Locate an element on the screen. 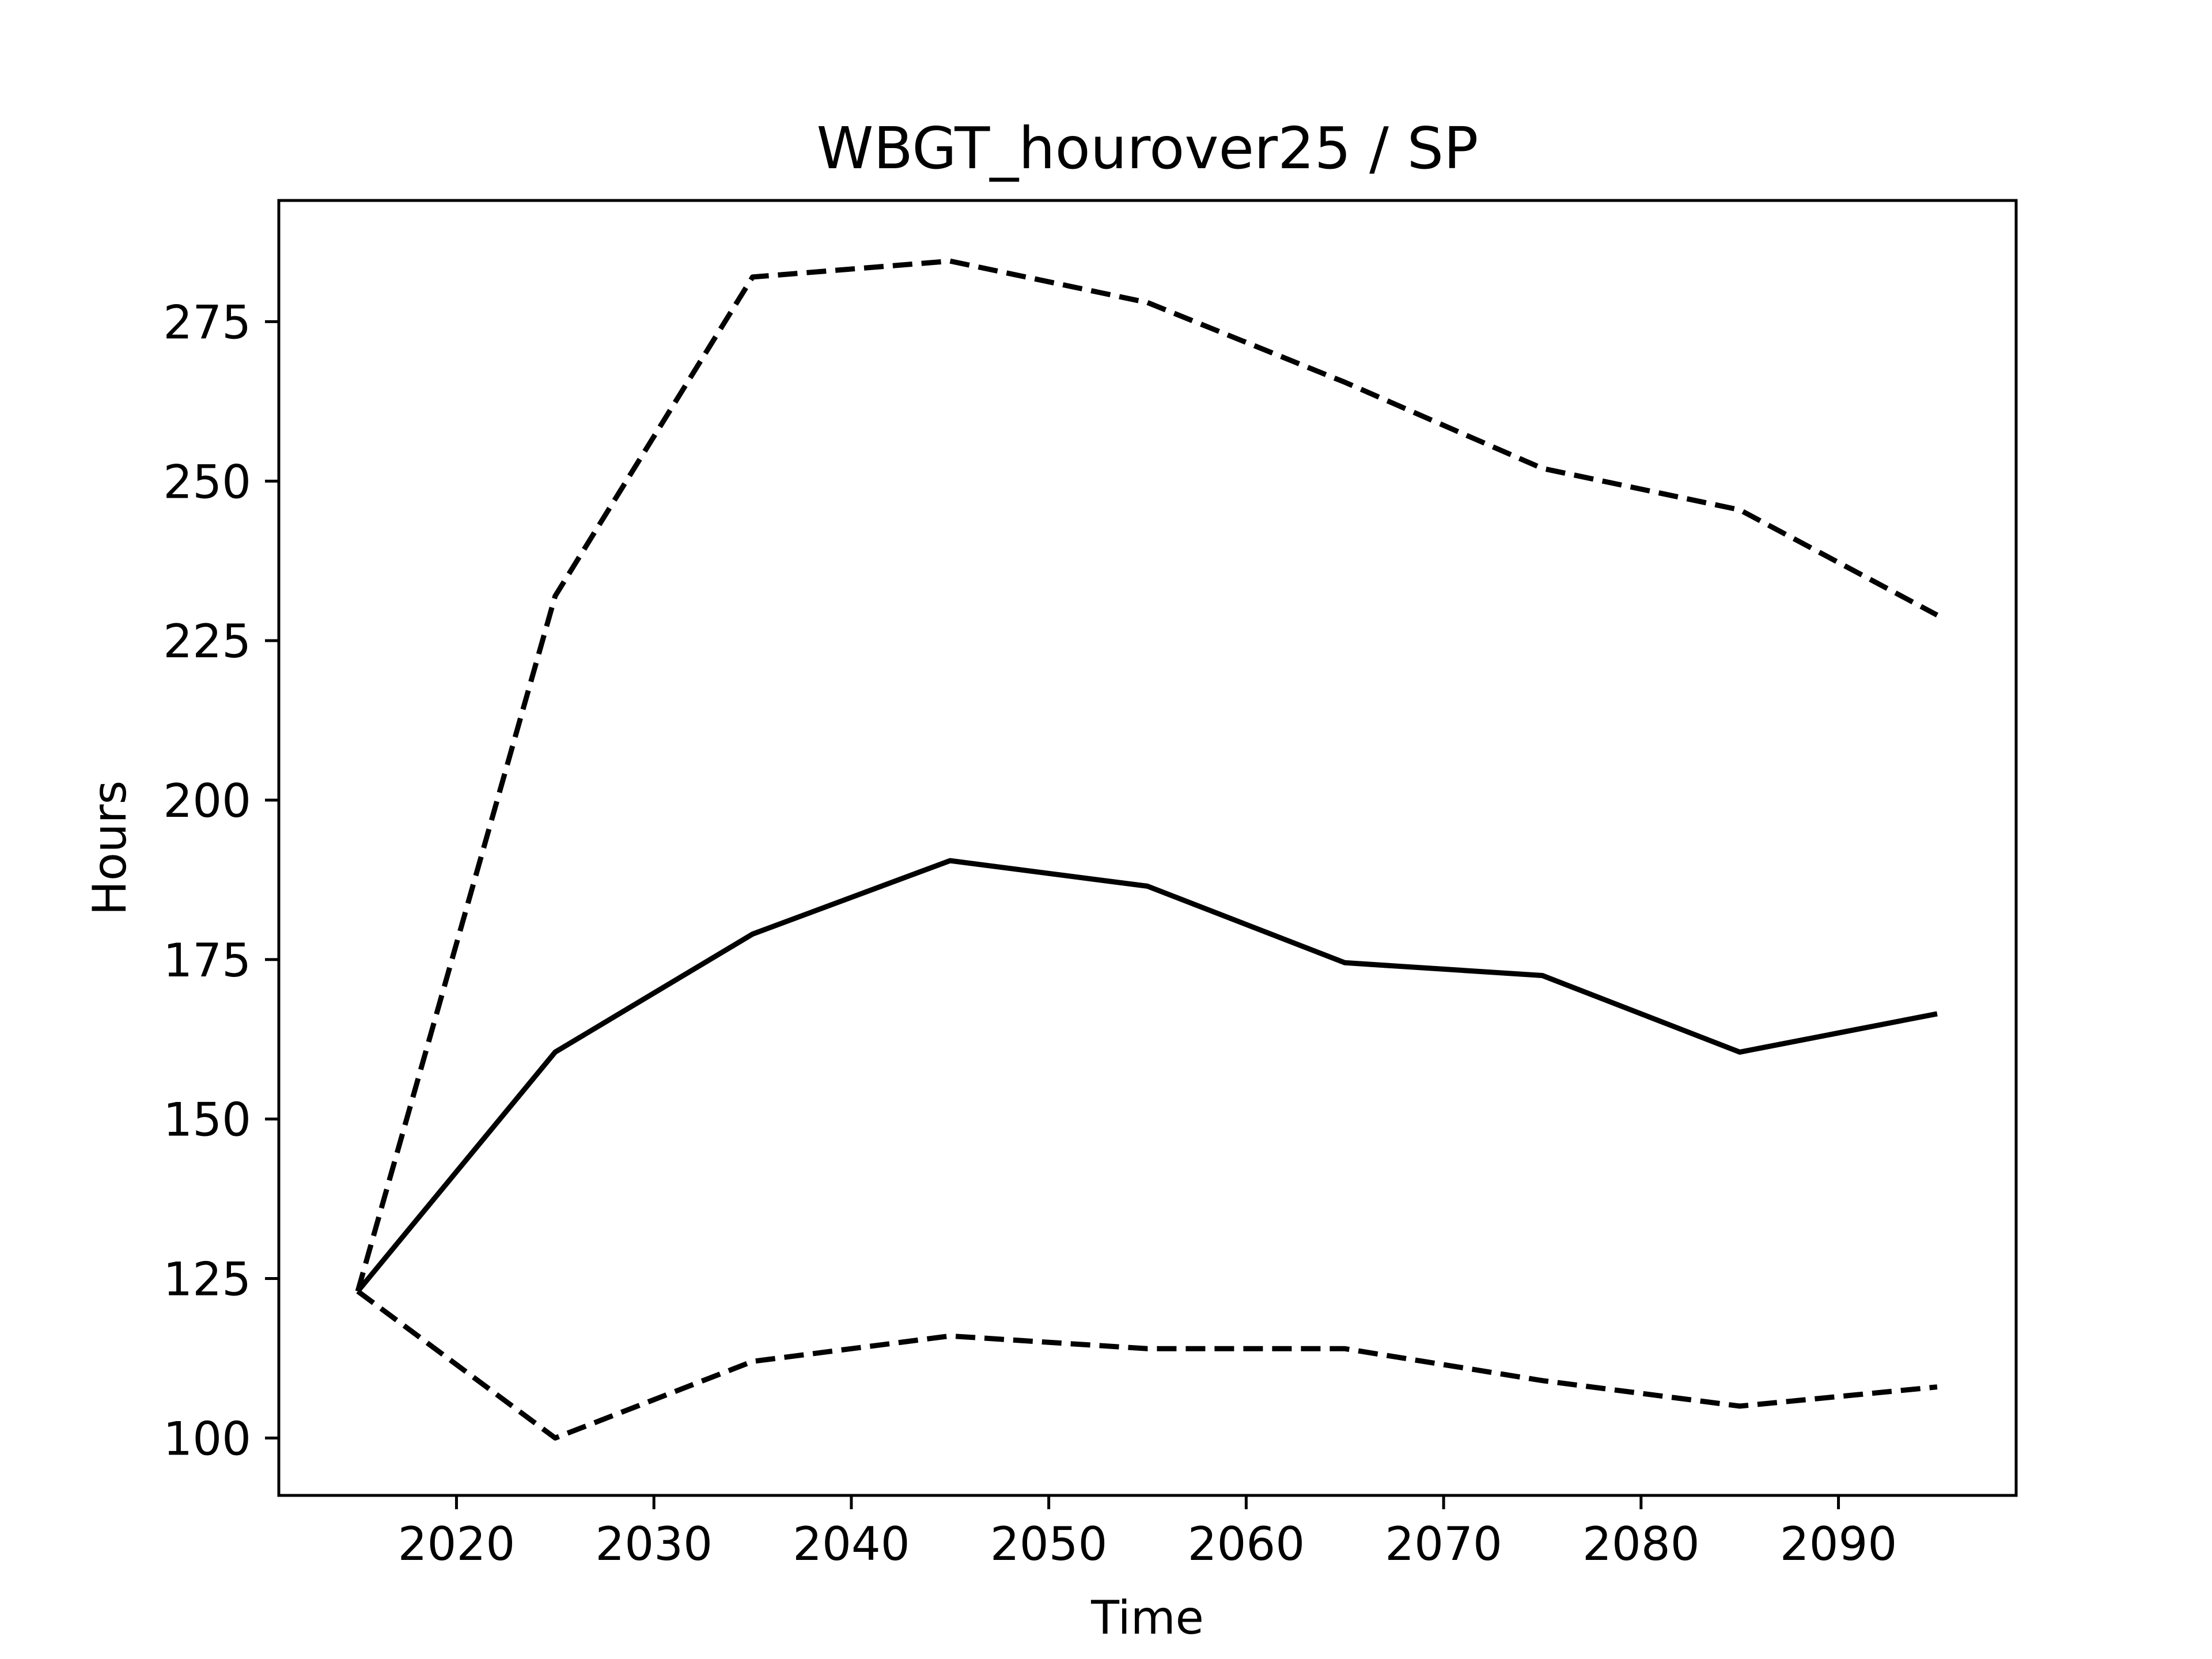  x-tick-label: 2020 is located at coordinates (457, 1544).